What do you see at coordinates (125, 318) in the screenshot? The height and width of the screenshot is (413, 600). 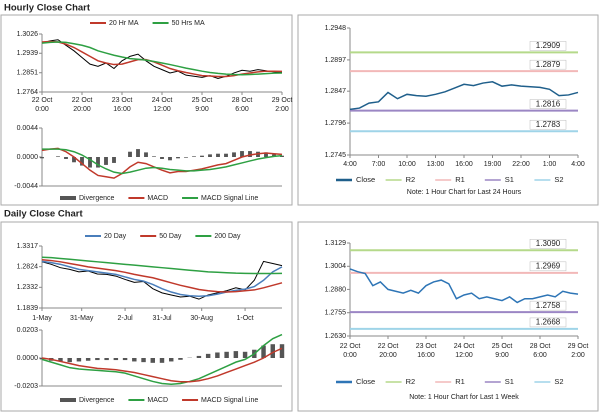 I see `x-tick-label: 2-Jul` at bounding box center [125, 318].